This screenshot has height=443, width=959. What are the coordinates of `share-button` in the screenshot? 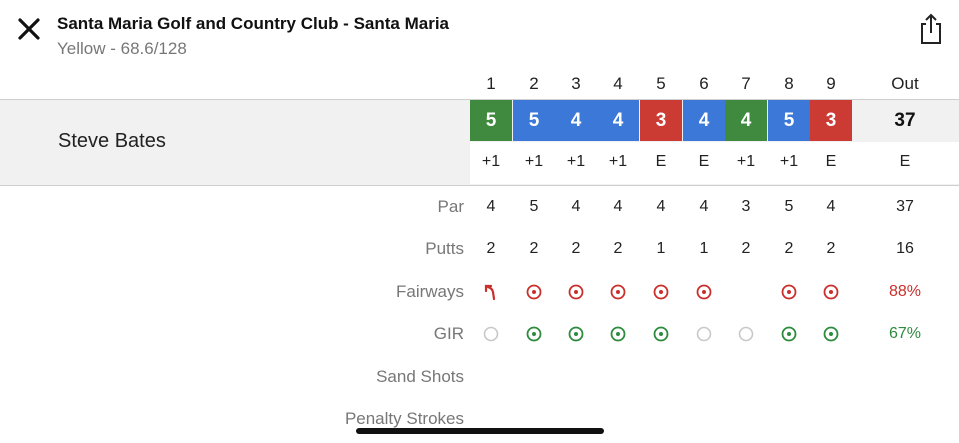 It's located at (931, 29).